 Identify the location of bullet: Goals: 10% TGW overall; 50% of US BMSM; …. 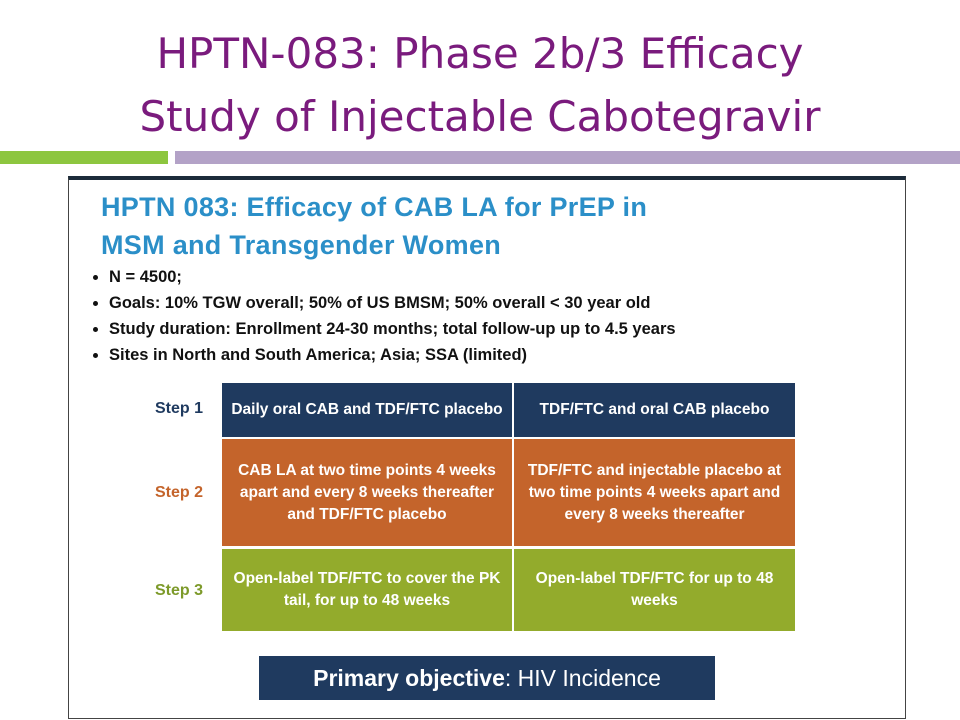
(392, 303).